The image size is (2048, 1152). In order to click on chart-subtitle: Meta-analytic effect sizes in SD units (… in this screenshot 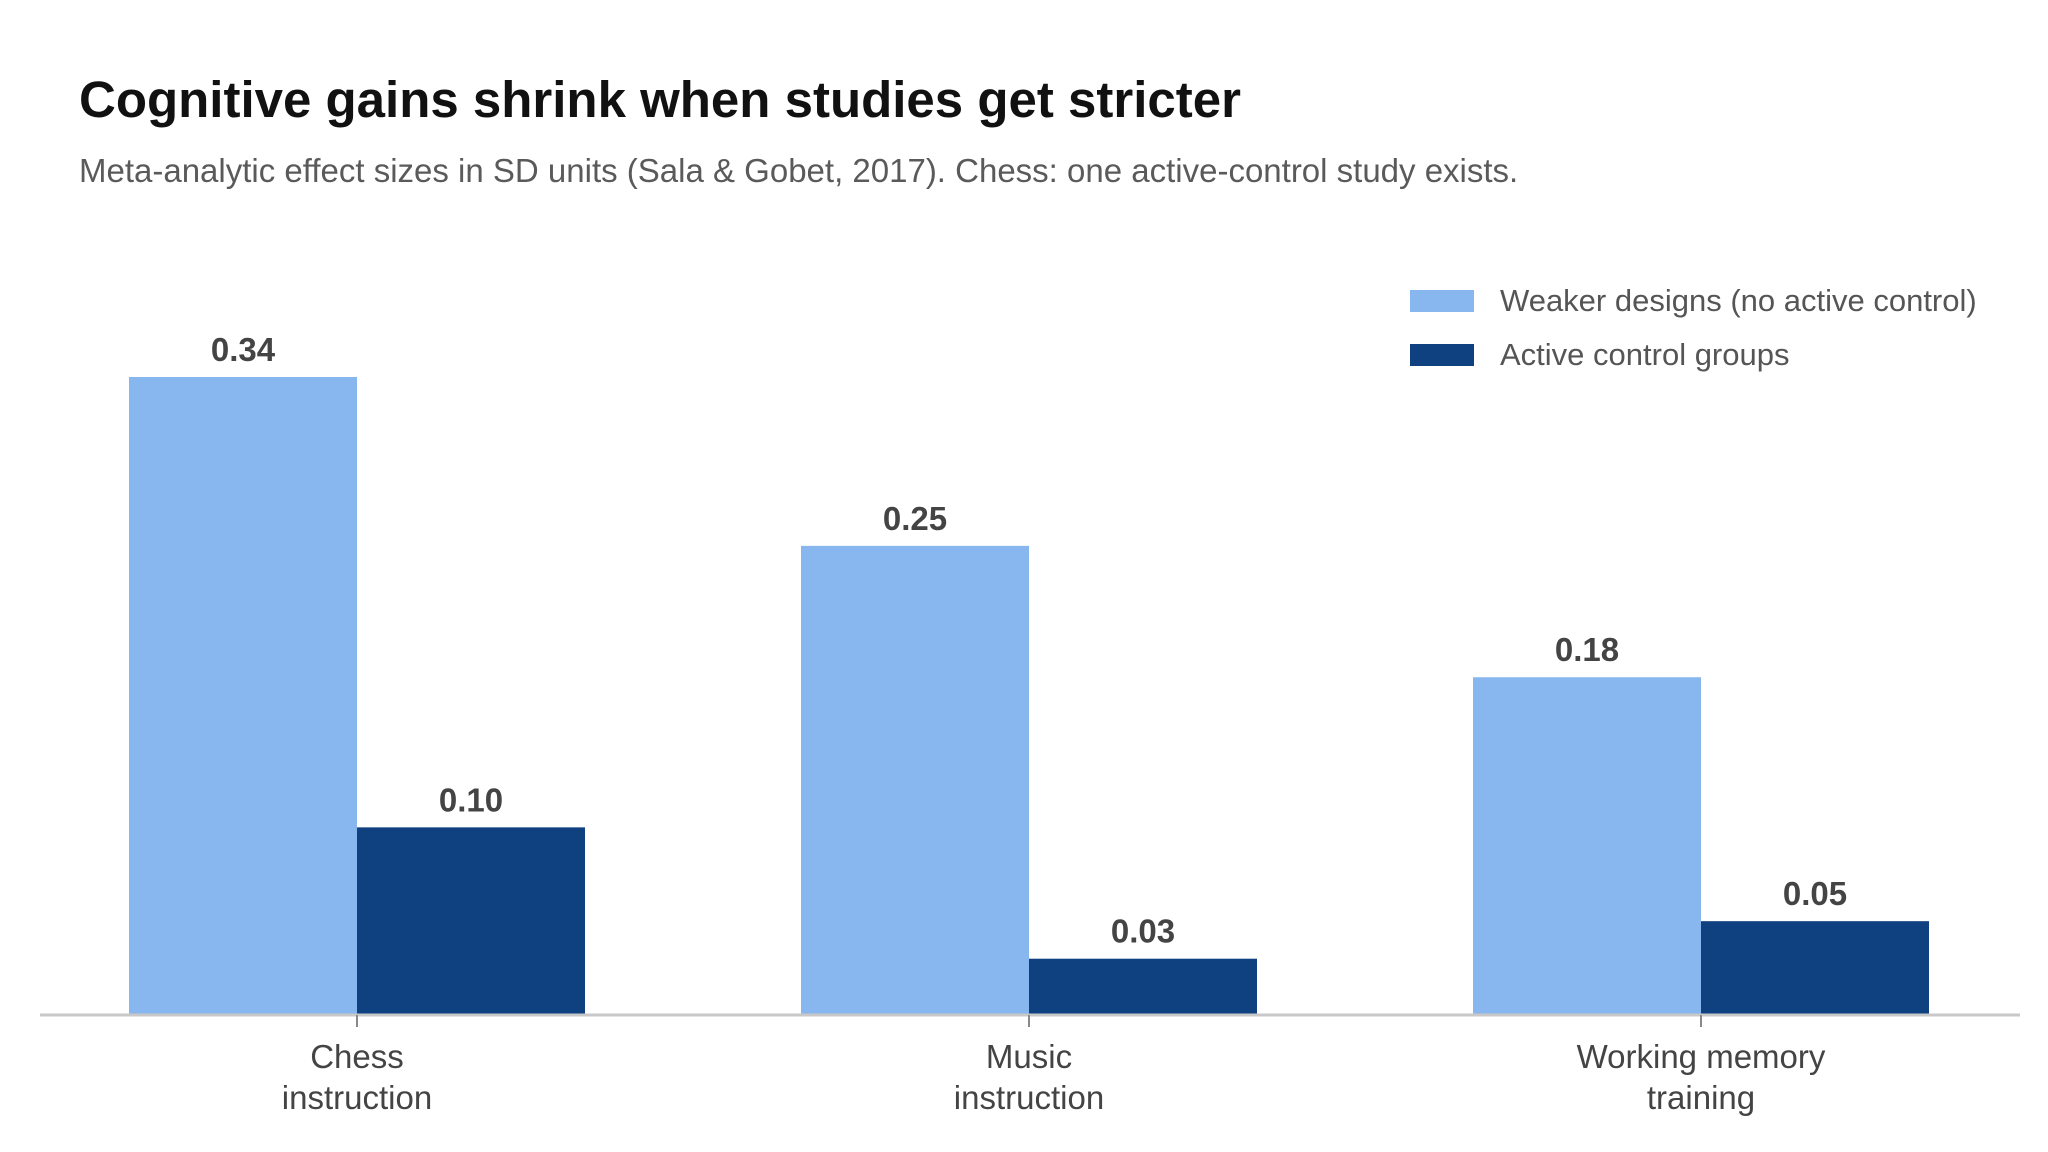, I will do `click(799, 170)`.